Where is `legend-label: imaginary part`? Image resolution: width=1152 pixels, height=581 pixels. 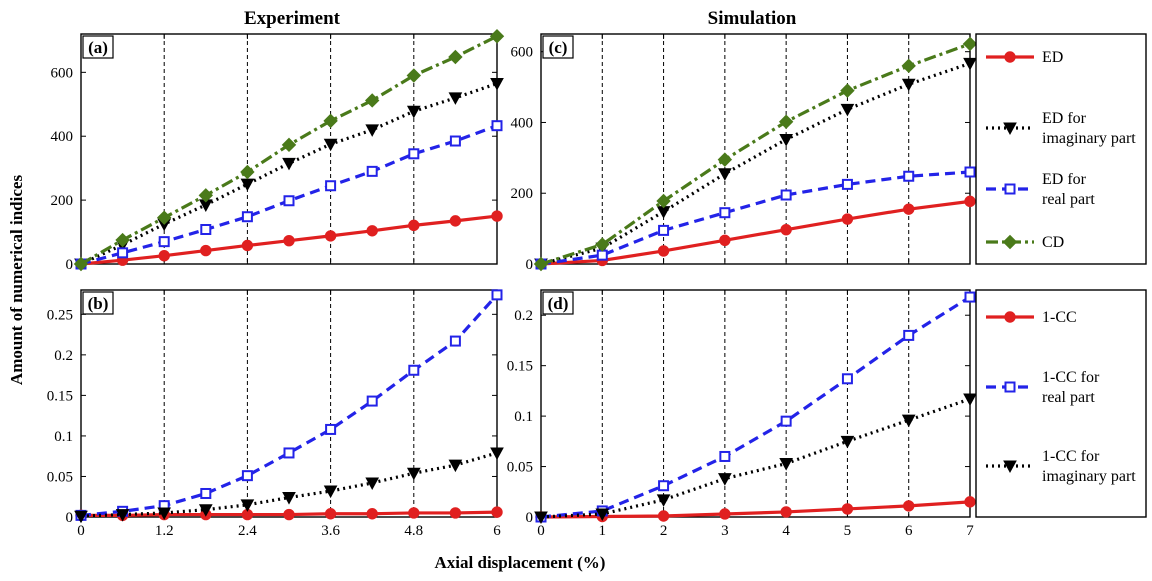 legend-label: imaginary part is located at coordinates (1089, 476).